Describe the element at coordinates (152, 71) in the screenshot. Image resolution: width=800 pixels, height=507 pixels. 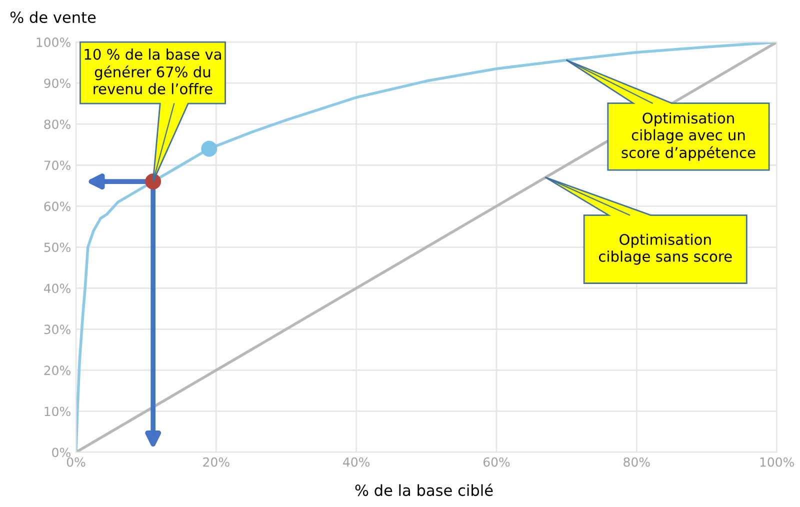
I see `annotation: 10 % de la base va générer 67% du revenu de l’offre` at that location.